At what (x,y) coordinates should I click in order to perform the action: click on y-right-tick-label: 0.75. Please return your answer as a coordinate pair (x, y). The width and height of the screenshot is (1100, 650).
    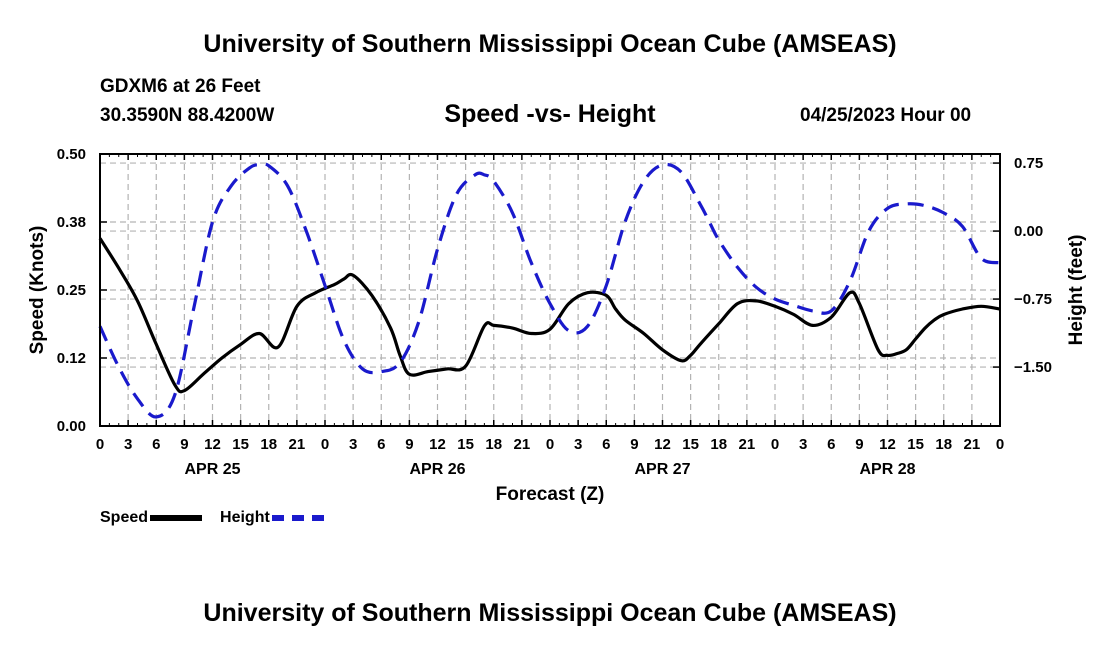
    Looking at the image, I should click on (1028, 163).